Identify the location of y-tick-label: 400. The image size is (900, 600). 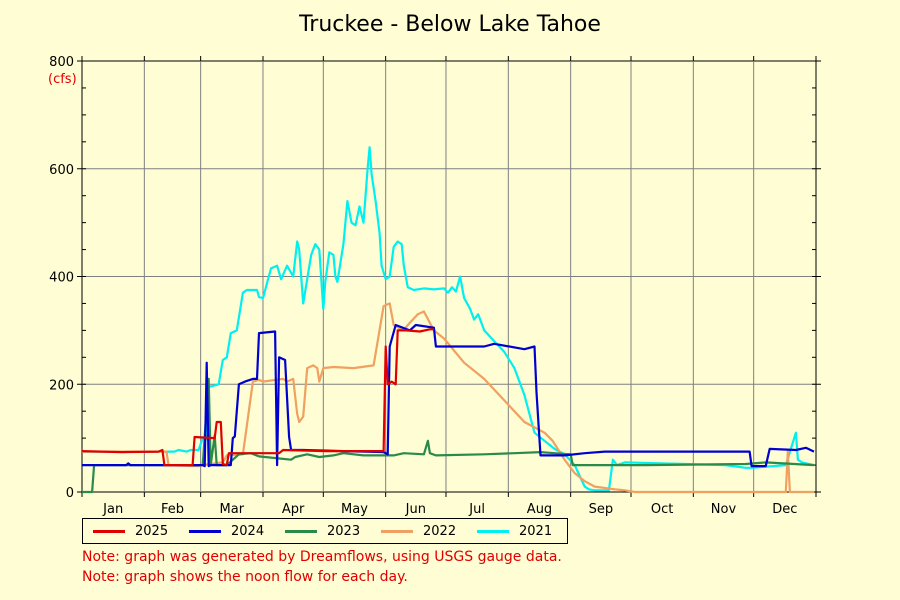
(61, 278).